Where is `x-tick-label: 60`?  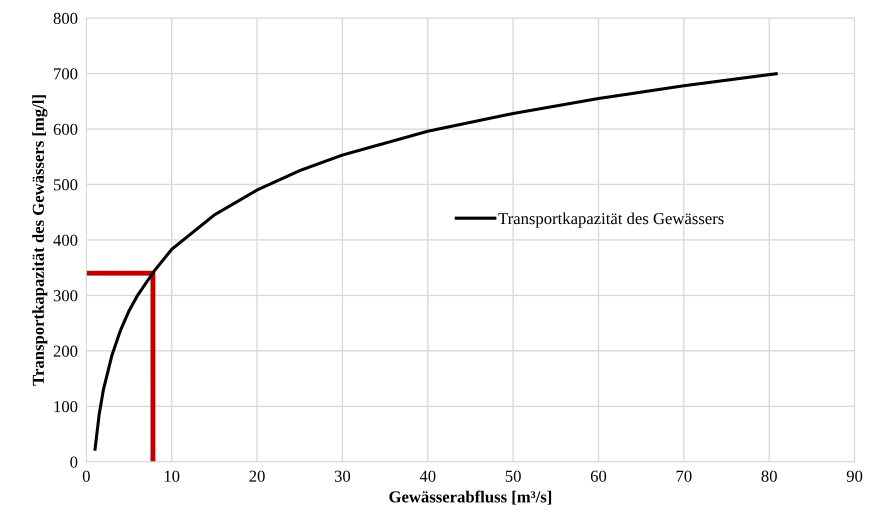 x-tick-label: 60 is located at coordinates (598, 476).